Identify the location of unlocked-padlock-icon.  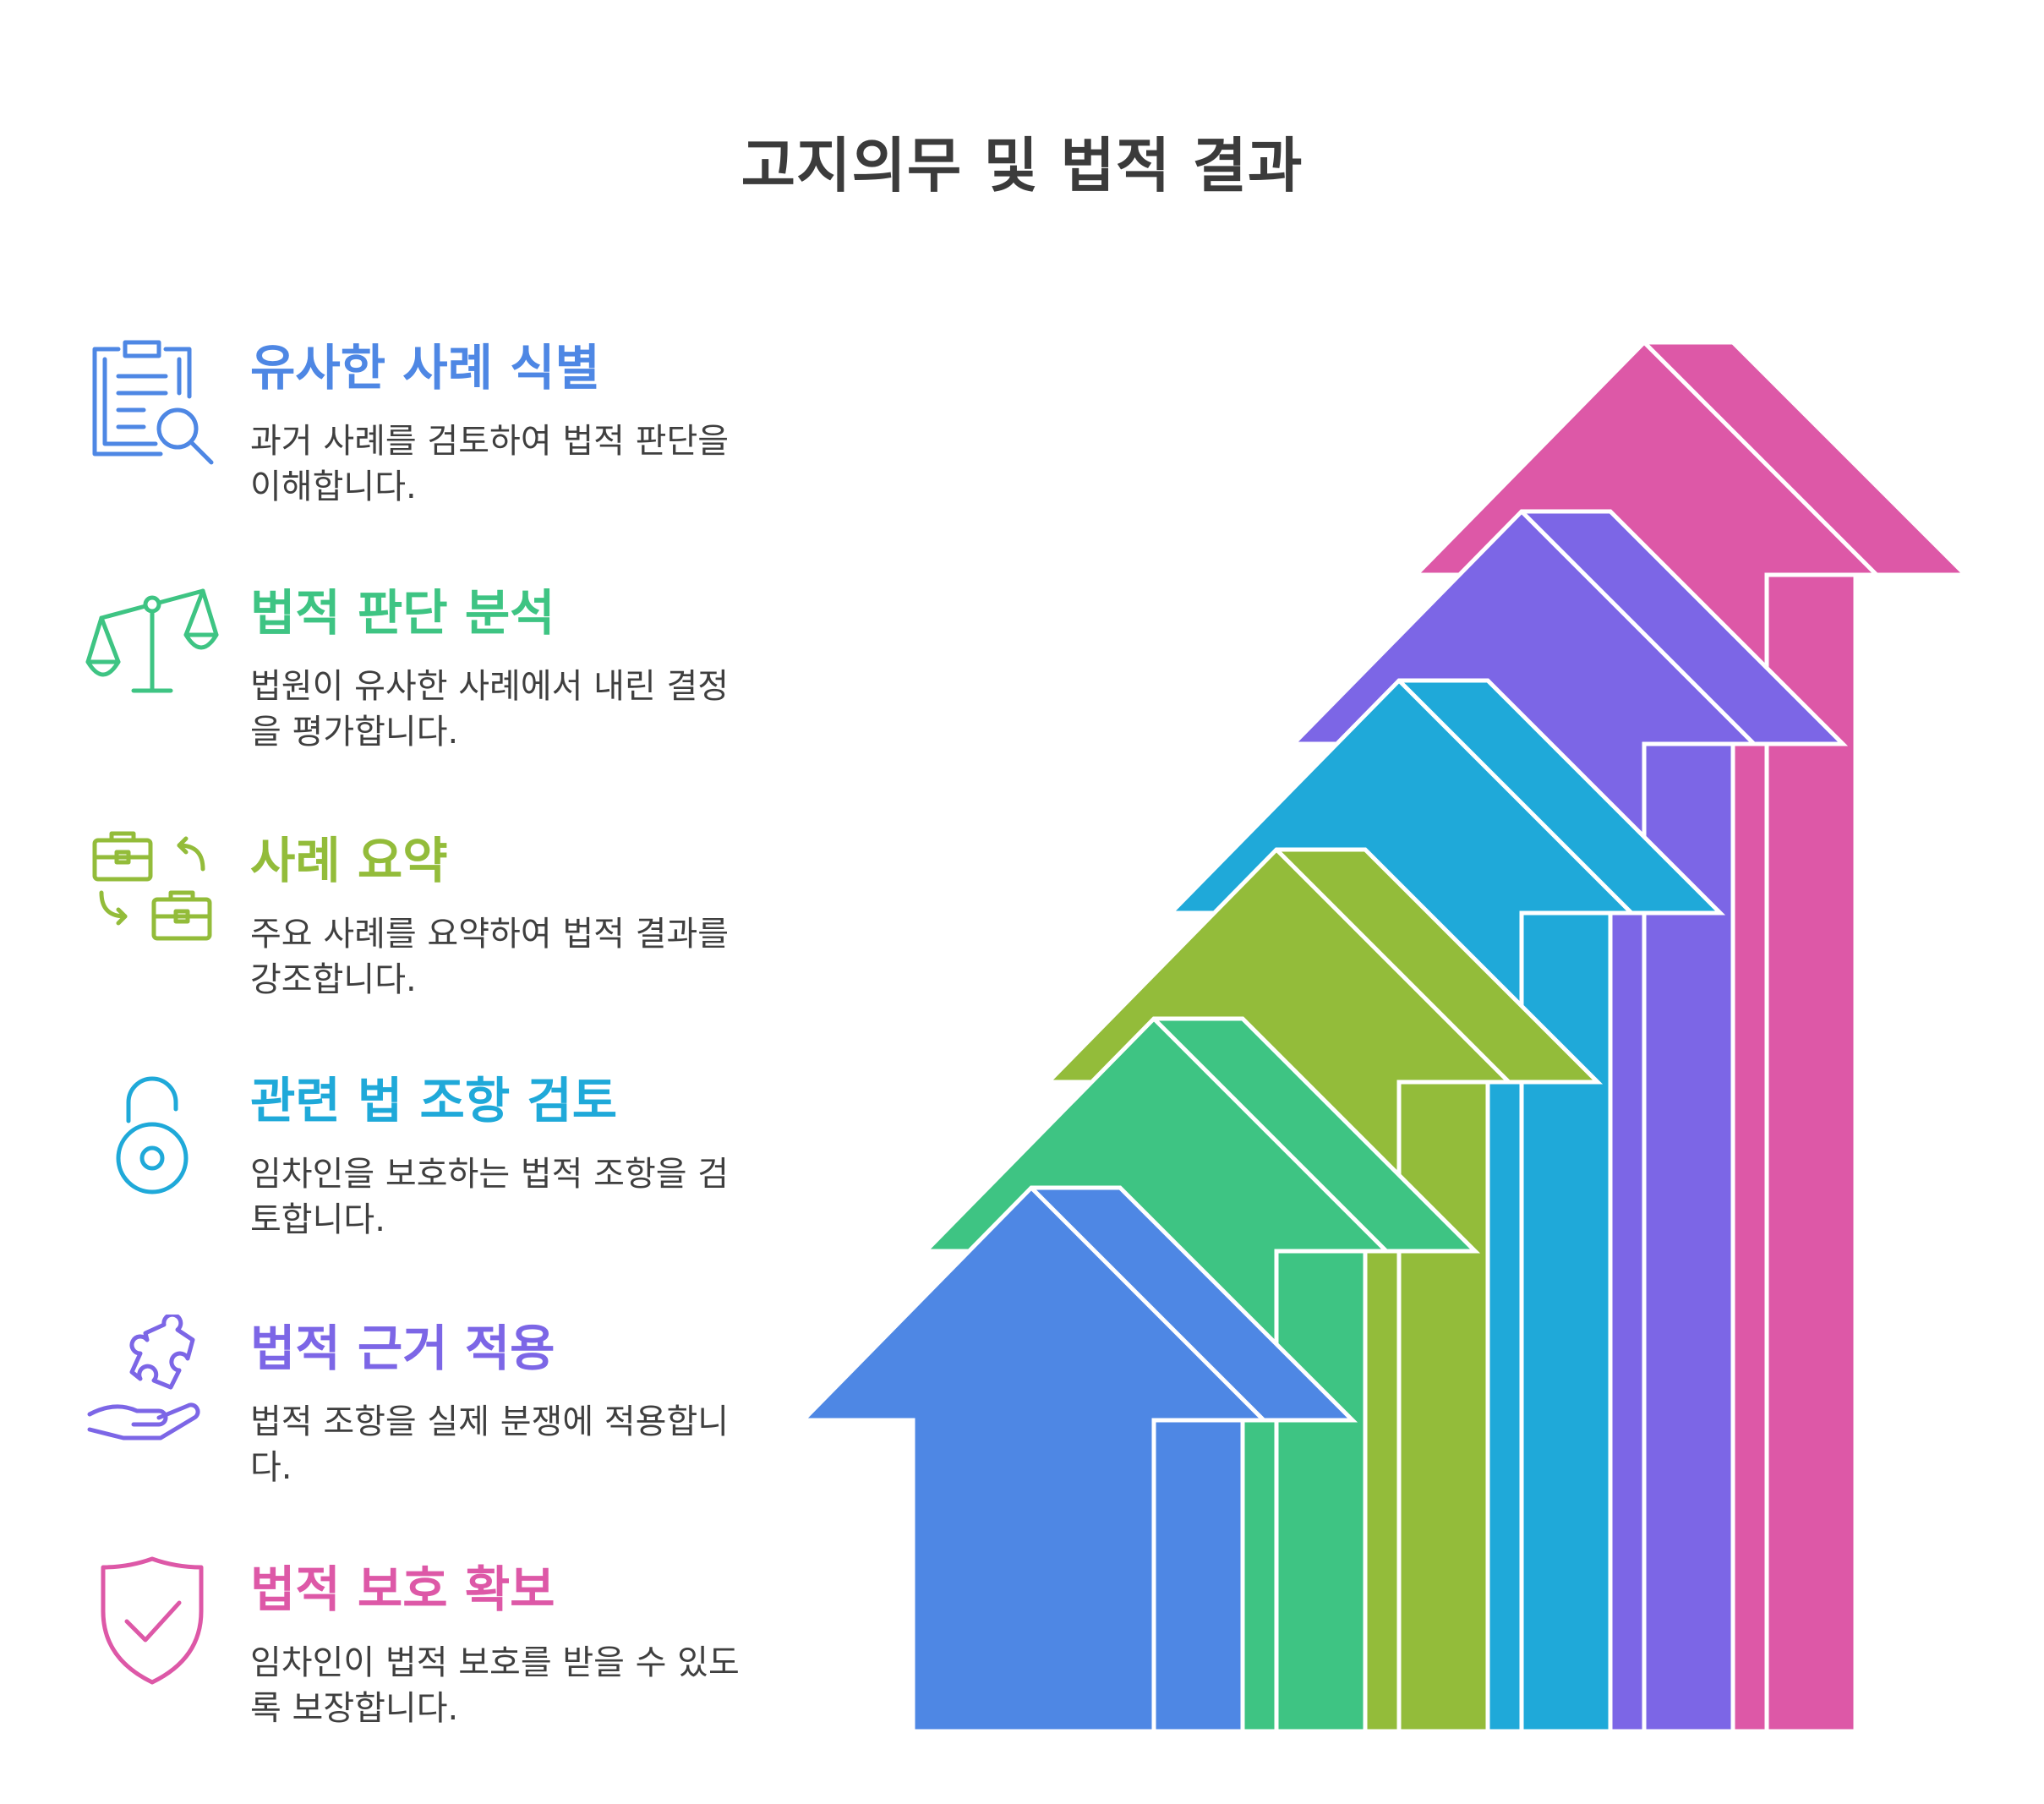
(152, 1134).